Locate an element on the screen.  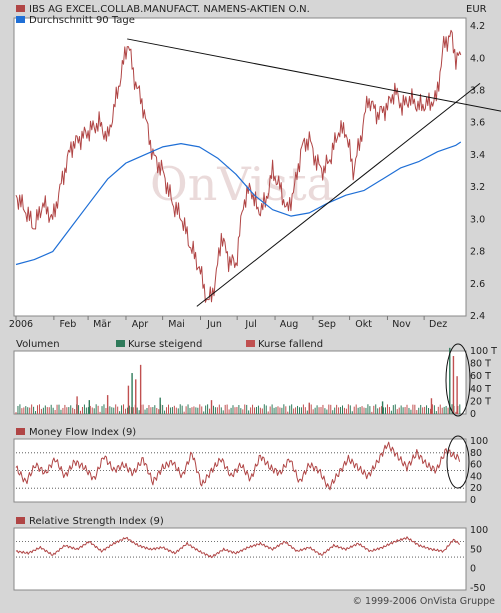
mfi-y-tick: 20 is located at coordinates (476, 488).